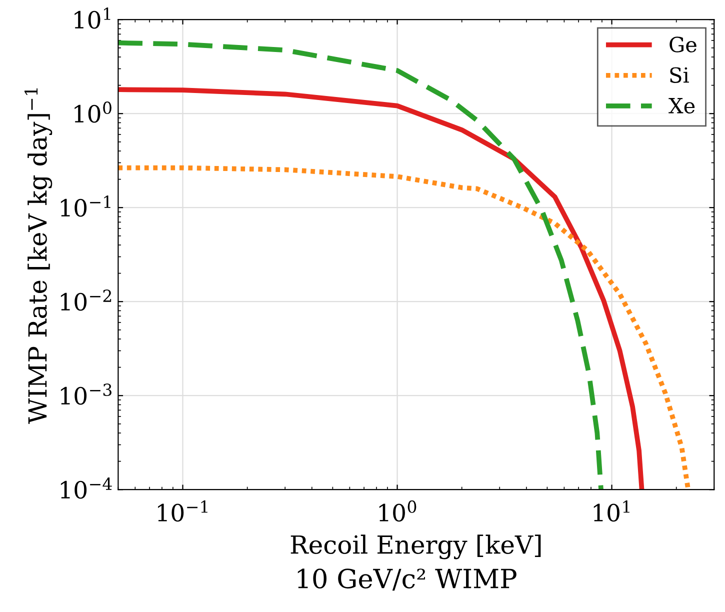 This screenshot has height=612, width=725. I want to click on text: 10 GeV/c² WIMP, so click(407, 579).